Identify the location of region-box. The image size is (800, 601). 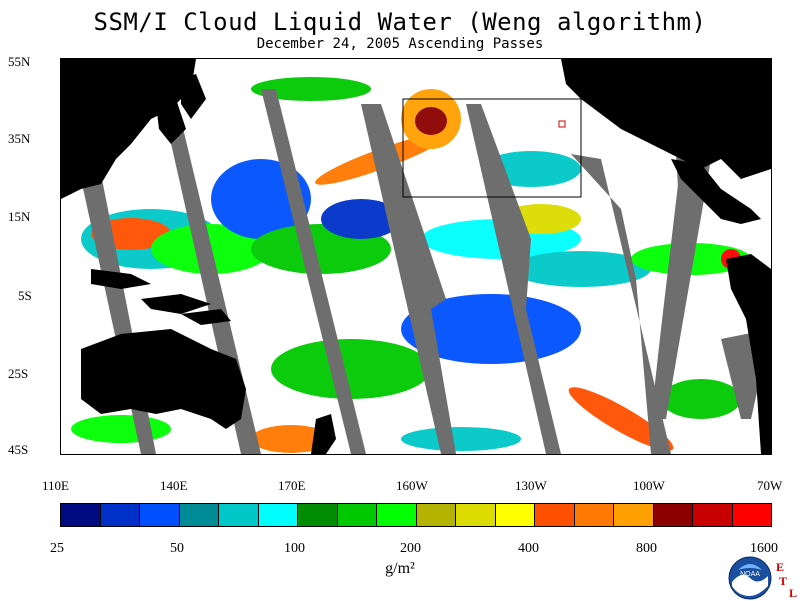
(492, 148).